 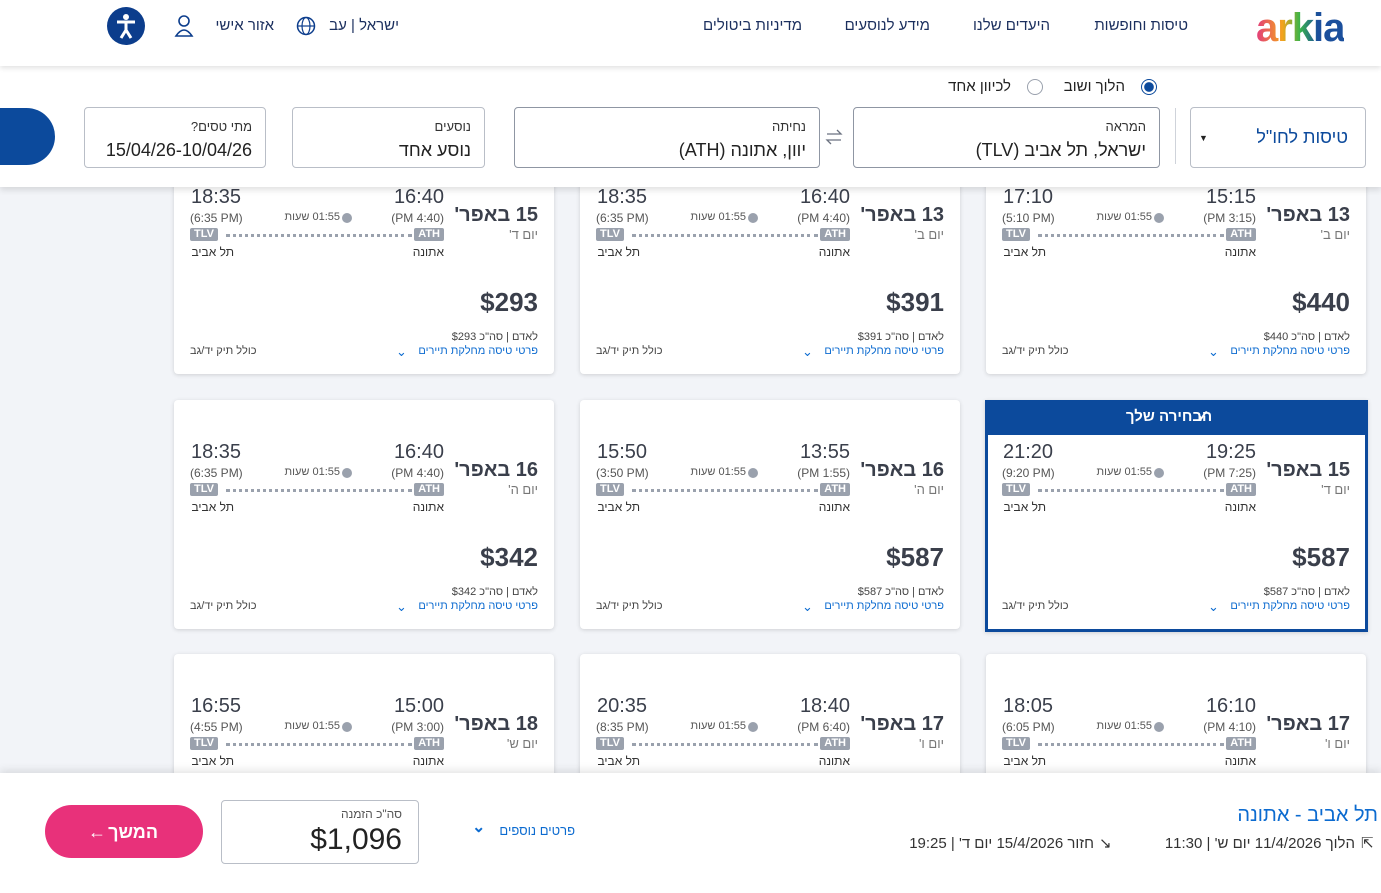 What do you see at coordinates (175, 137) in the screenshot?
I see `dates-field` at bounding box center [175, 137].